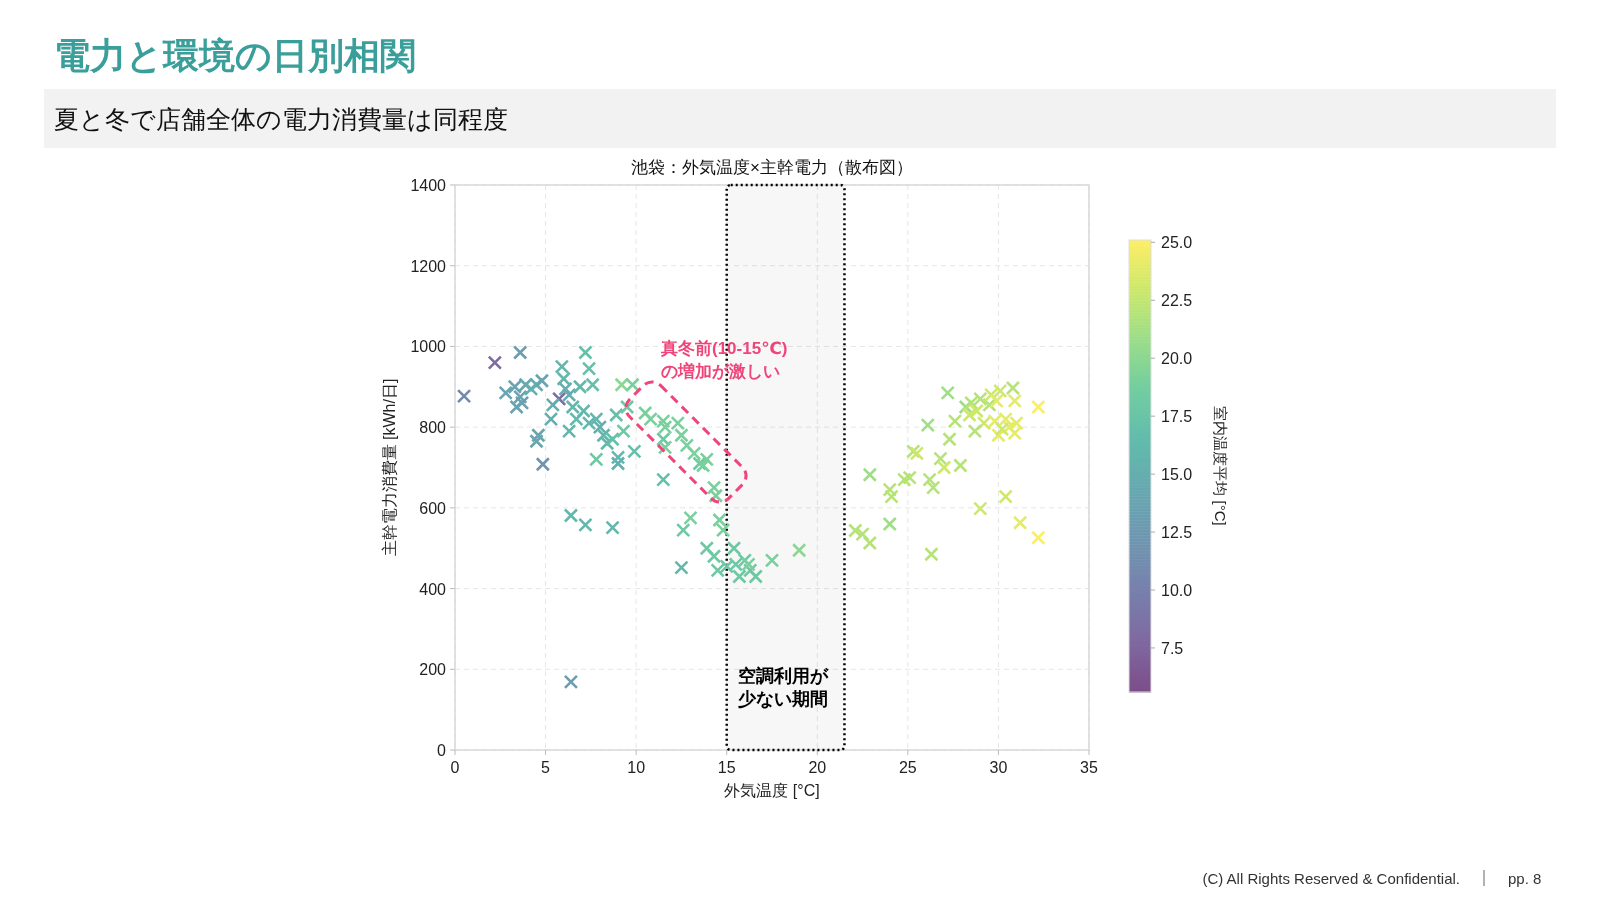 The height and width of the screenshot is (900, 1600). What do you see at coordinates (998, 767) in the screenshot?
I see `x-tick-label: 30` at bounding box center [998, 767].